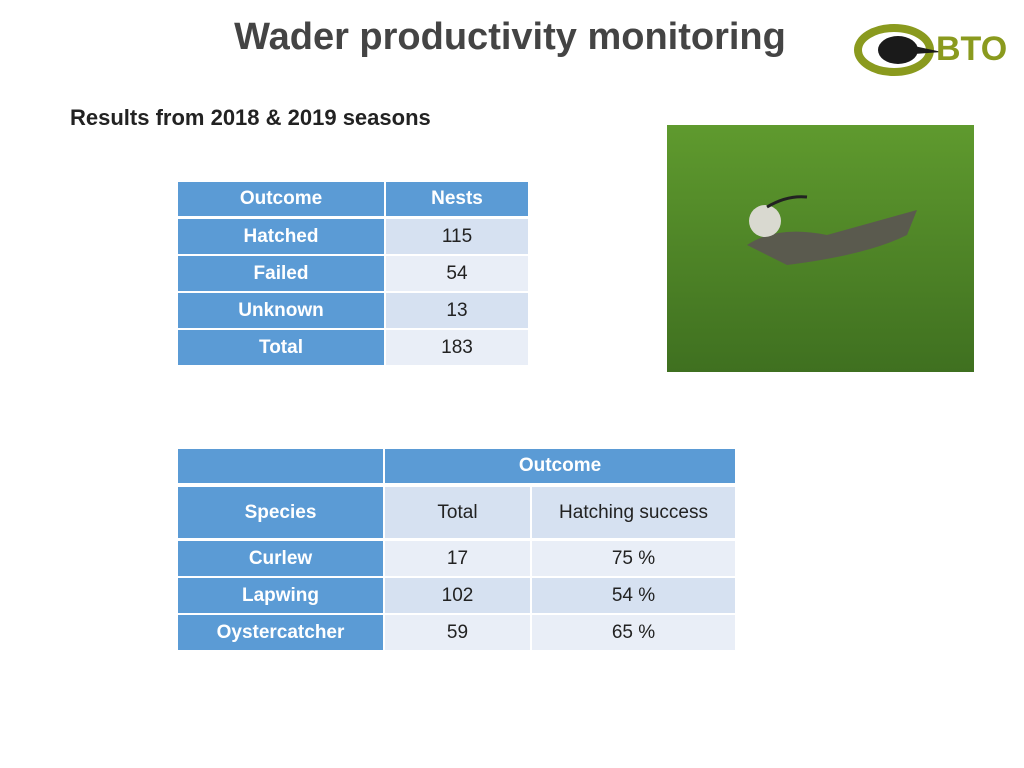 Image resolution: width=1024 pixels, height=768 pixels. What do you see at coordinates (457, 632) in the screenshot?
I see `data-cell: 59` at bounding box center [457, 632].